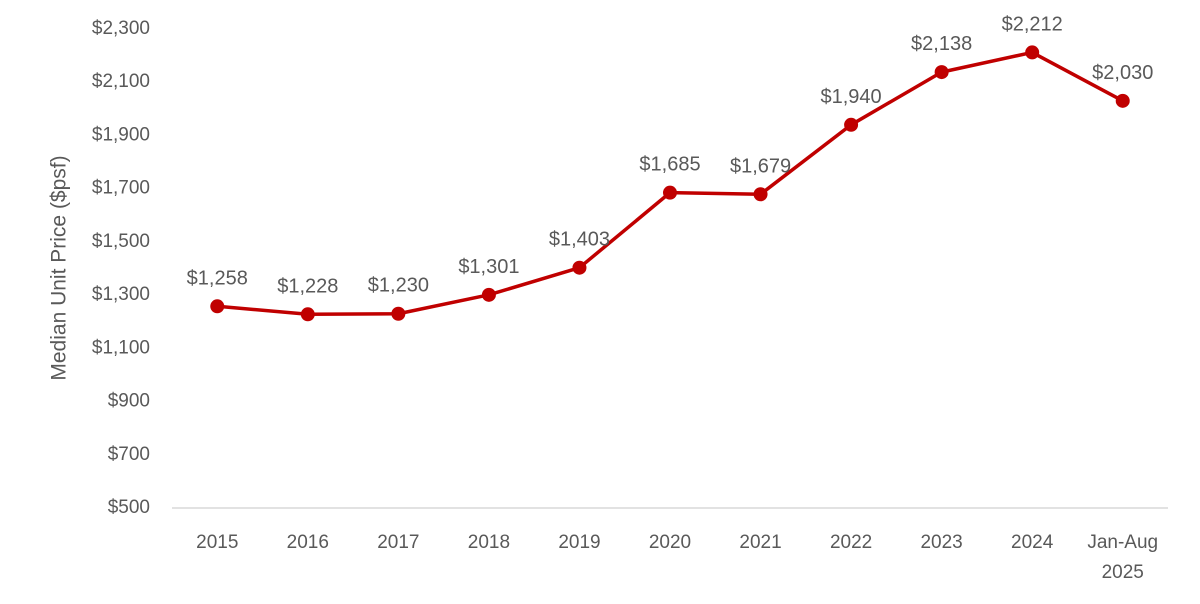  What do you see at coordinates (121, 28) in the screenshot?
I see `y-tick-label: $2,300` at bounding box center [121, 28].